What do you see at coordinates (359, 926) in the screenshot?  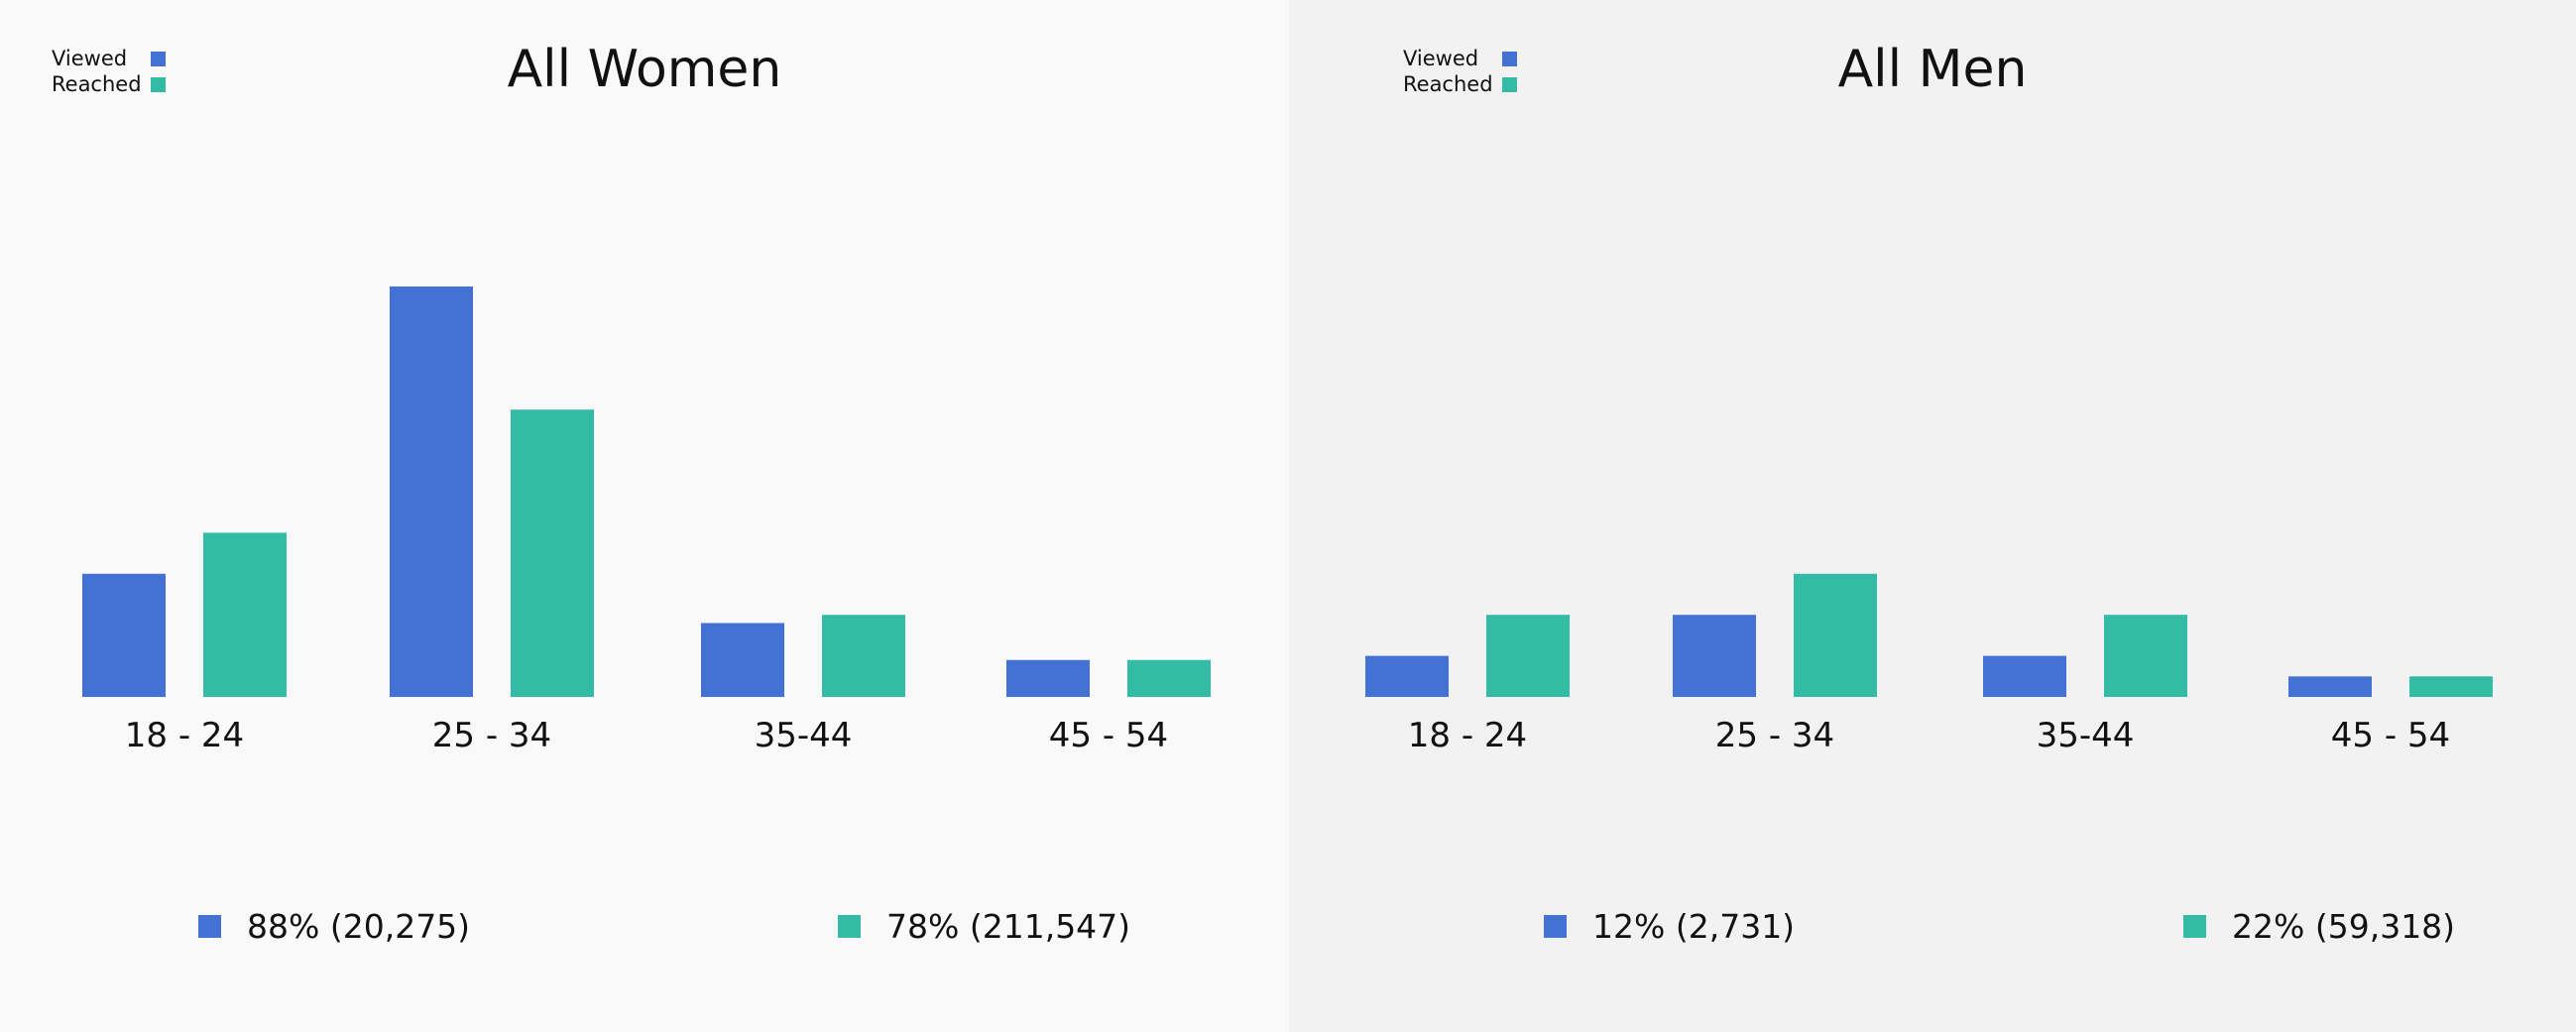 I see `summary-viewed-text: 88% (20,275)` at bounding box center [359, 926].